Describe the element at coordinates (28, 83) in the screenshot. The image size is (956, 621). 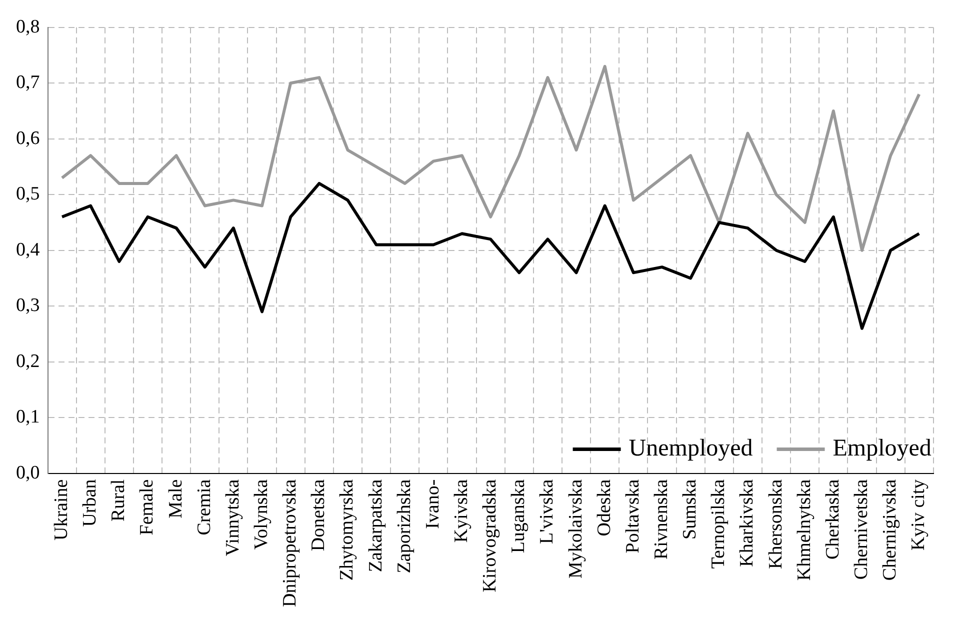
I see `y-tick-label: 0,7` at that location.